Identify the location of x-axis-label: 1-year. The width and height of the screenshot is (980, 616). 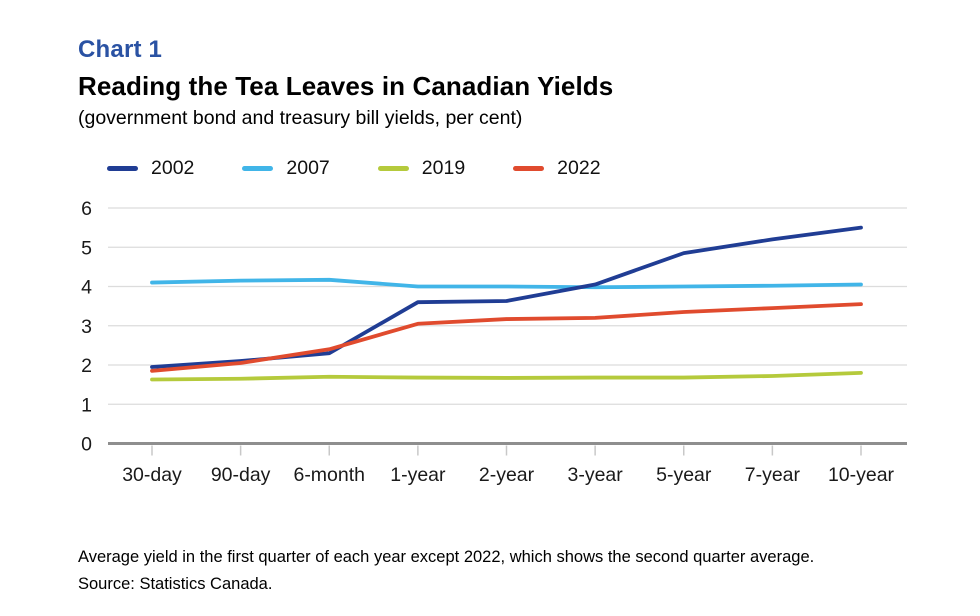
(418, 475).